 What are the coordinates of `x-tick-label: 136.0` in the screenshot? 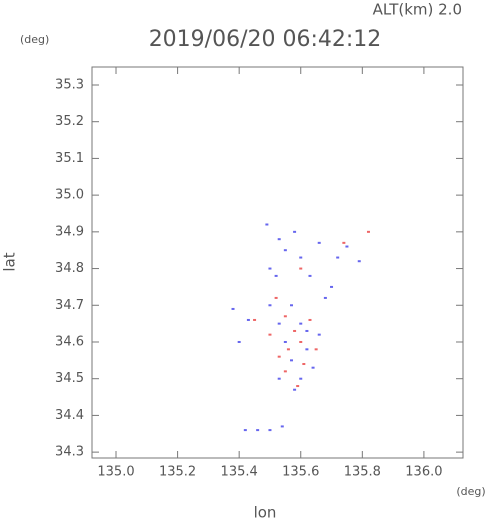 It's located at (423, 472).